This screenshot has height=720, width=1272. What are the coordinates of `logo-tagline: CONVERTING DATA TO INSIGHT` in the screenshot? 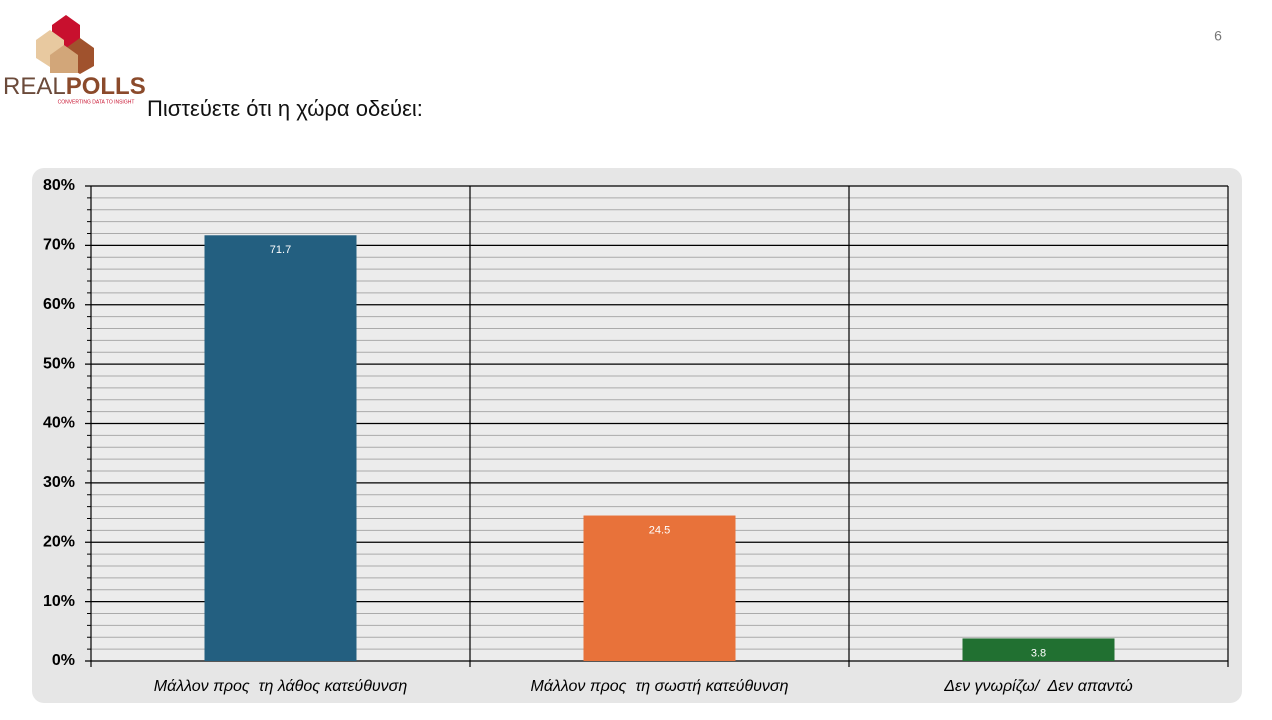 It's located at (96, 102).